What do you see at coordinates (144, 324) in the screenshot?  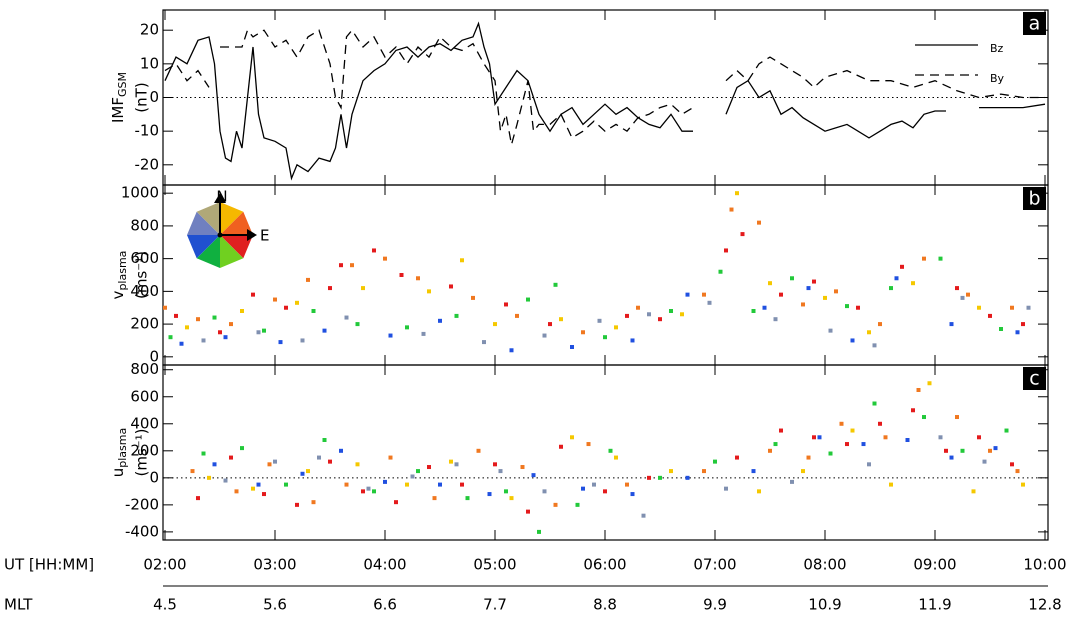 I see `y-tick-label: 200` at bounding box center [144, 324].